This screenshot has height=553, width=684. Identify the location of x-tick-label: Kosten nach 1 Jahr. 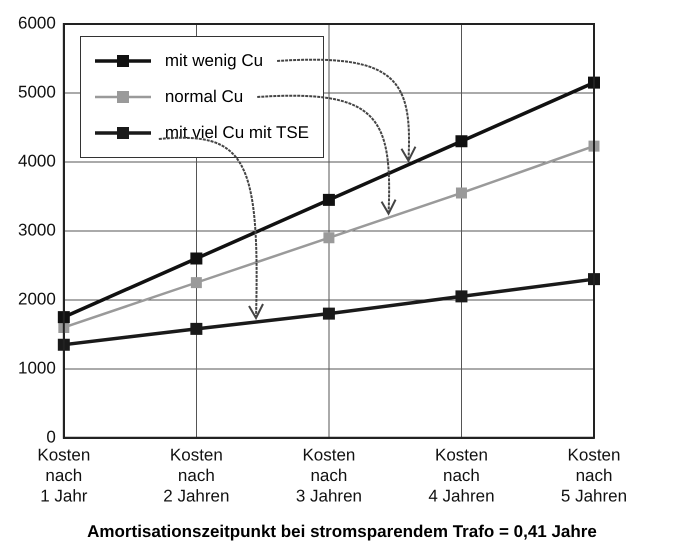
(63, 476).